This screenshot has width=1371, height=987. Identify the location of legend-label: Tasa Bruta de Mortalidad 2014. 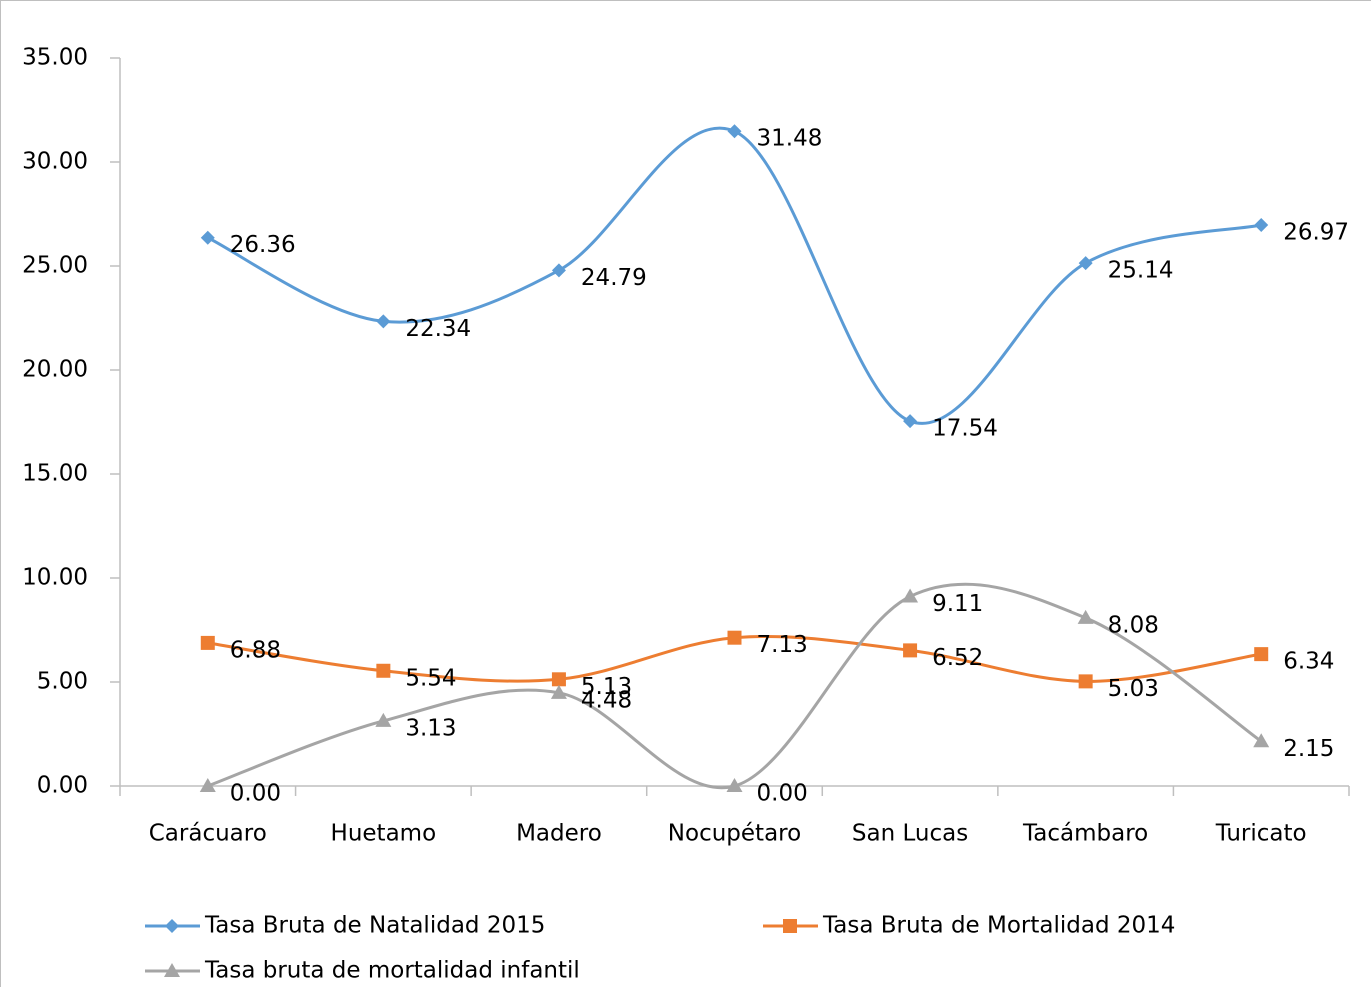
(998, 926).